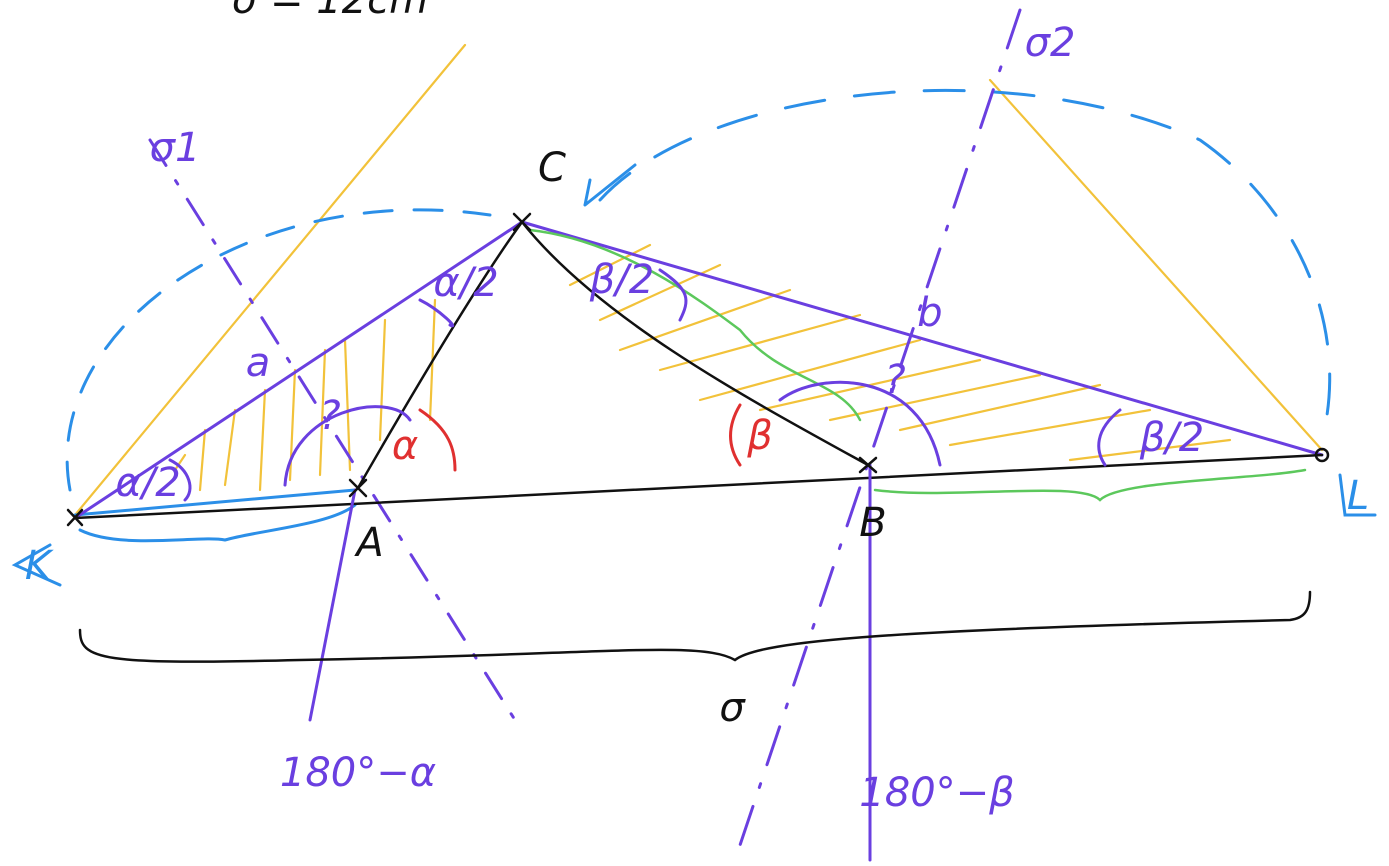  I want to click on label: 180°−α, so click(358, 773).